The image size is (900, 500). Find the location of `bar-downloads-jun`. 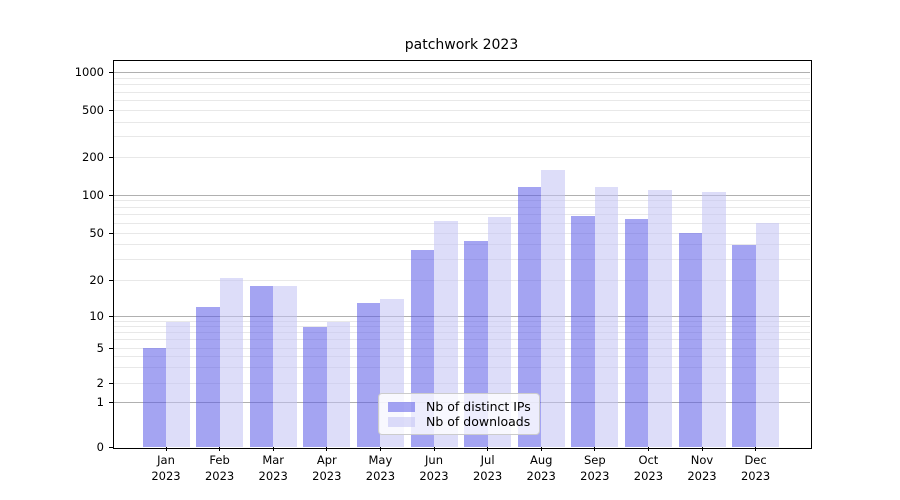

bar-downloads-jun is located at coordinates (446, 334).